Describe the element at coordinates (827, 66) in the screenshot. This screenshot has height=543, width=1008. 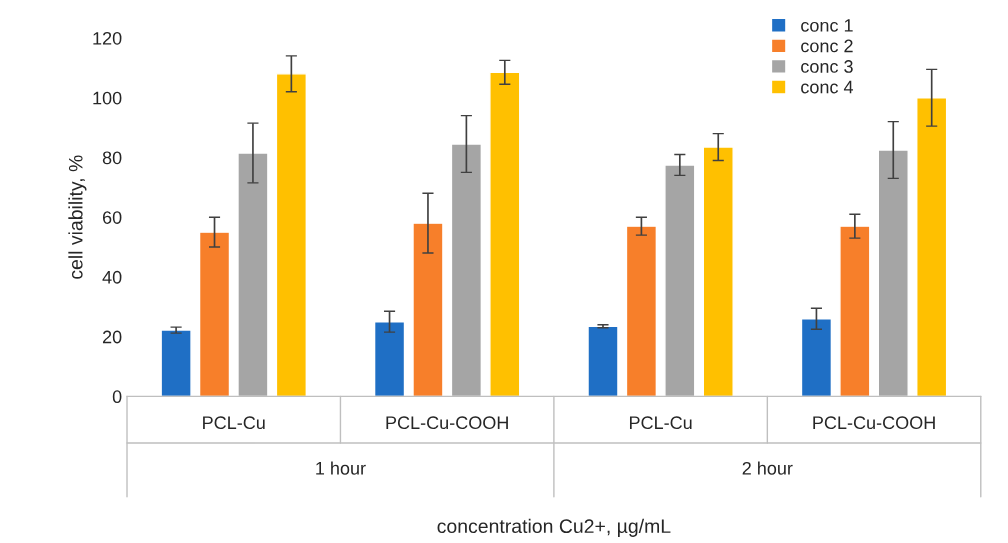
I see `legend-label: conc 3` at that location.